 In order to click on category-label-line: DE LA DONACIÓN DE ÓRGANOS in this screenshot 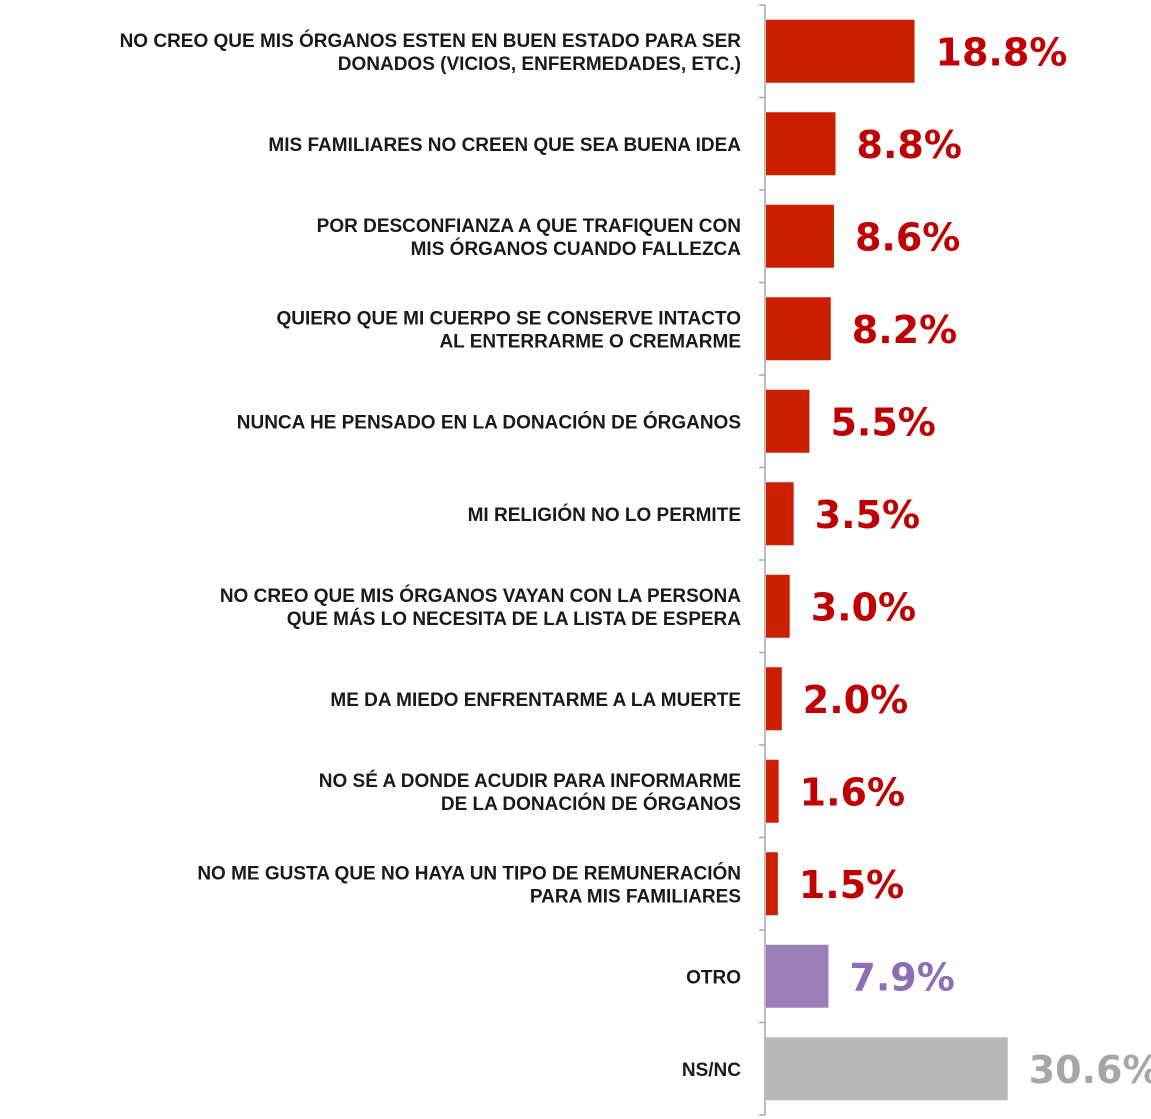, I will do `click(591, 804)`.